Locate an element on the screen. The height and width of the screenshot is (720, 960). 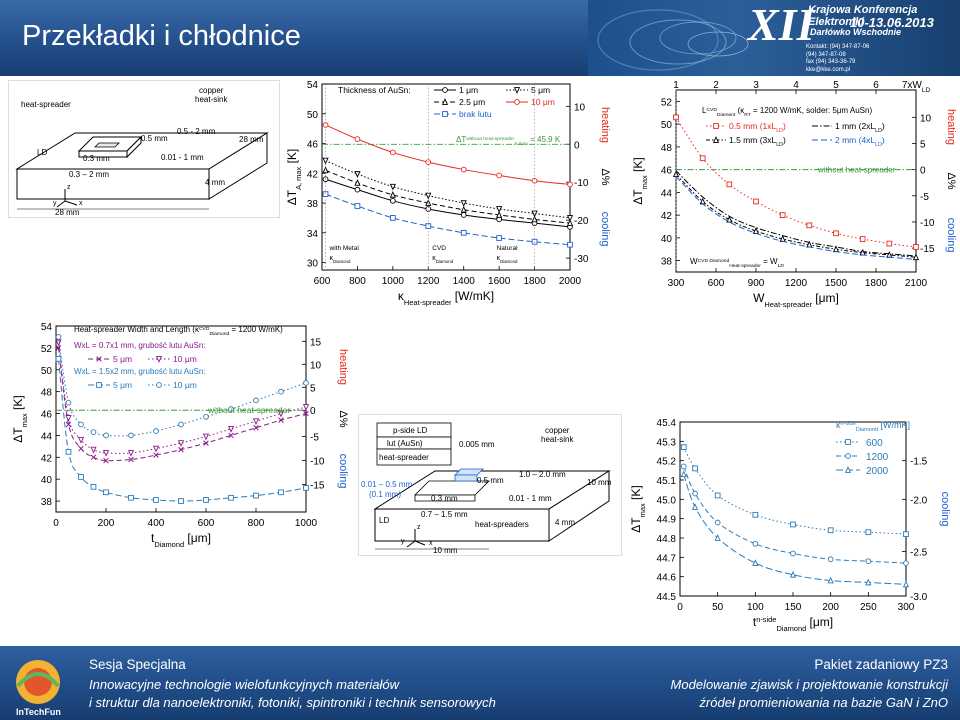
d2-label-5: heat-sink is located at coordinates (557, 439).